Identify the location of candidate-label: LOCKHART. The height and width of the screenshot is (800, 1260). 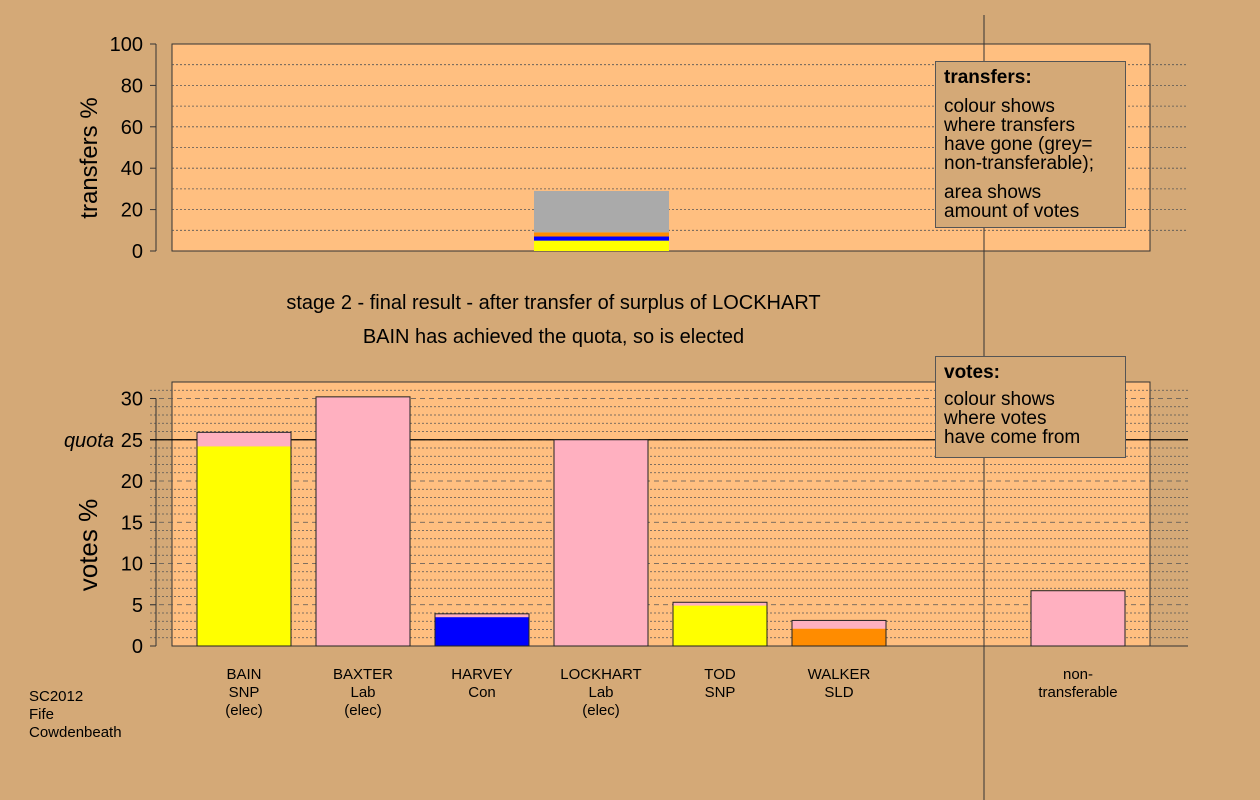
(600, 674).